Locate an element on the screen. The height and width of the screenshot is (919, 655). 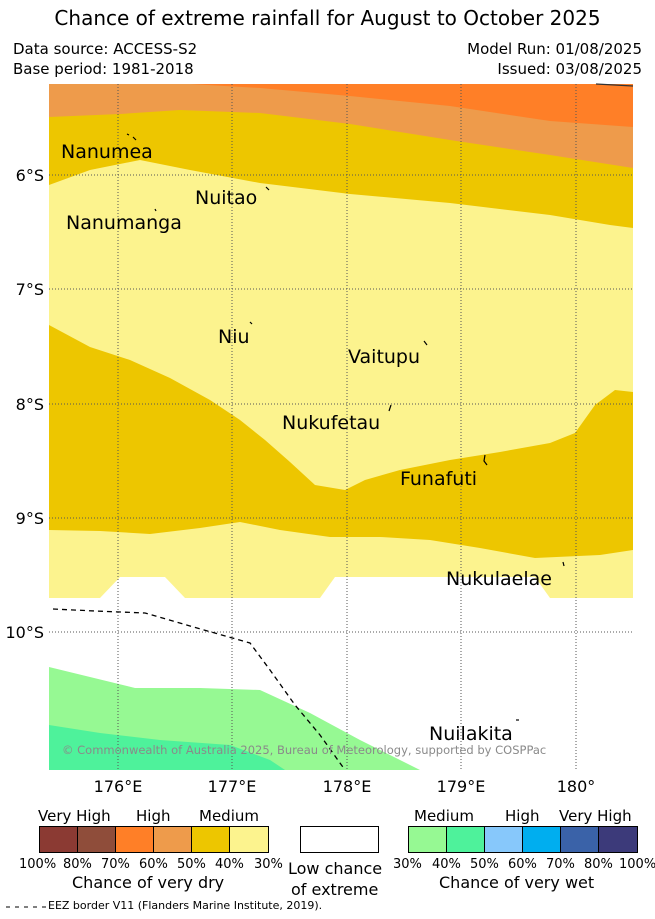
legend-dry-pct-30: 30% is located at coordinates (268, 864).